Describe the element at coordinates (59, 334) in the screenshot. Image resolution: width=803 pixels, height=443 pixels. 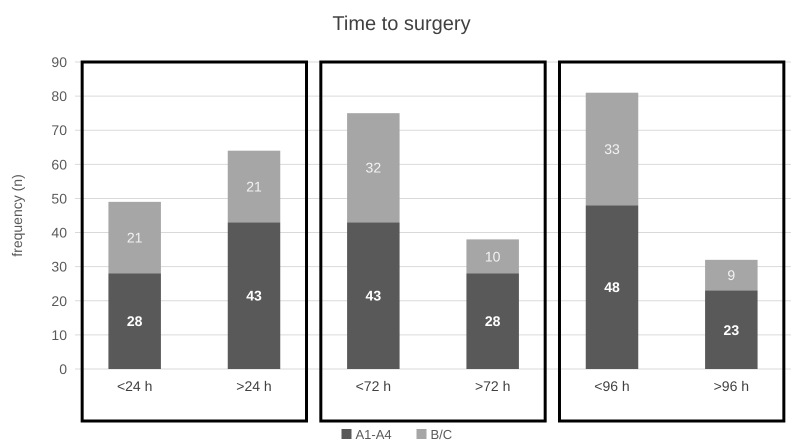
I see `y-tick-label: 10` at that location.